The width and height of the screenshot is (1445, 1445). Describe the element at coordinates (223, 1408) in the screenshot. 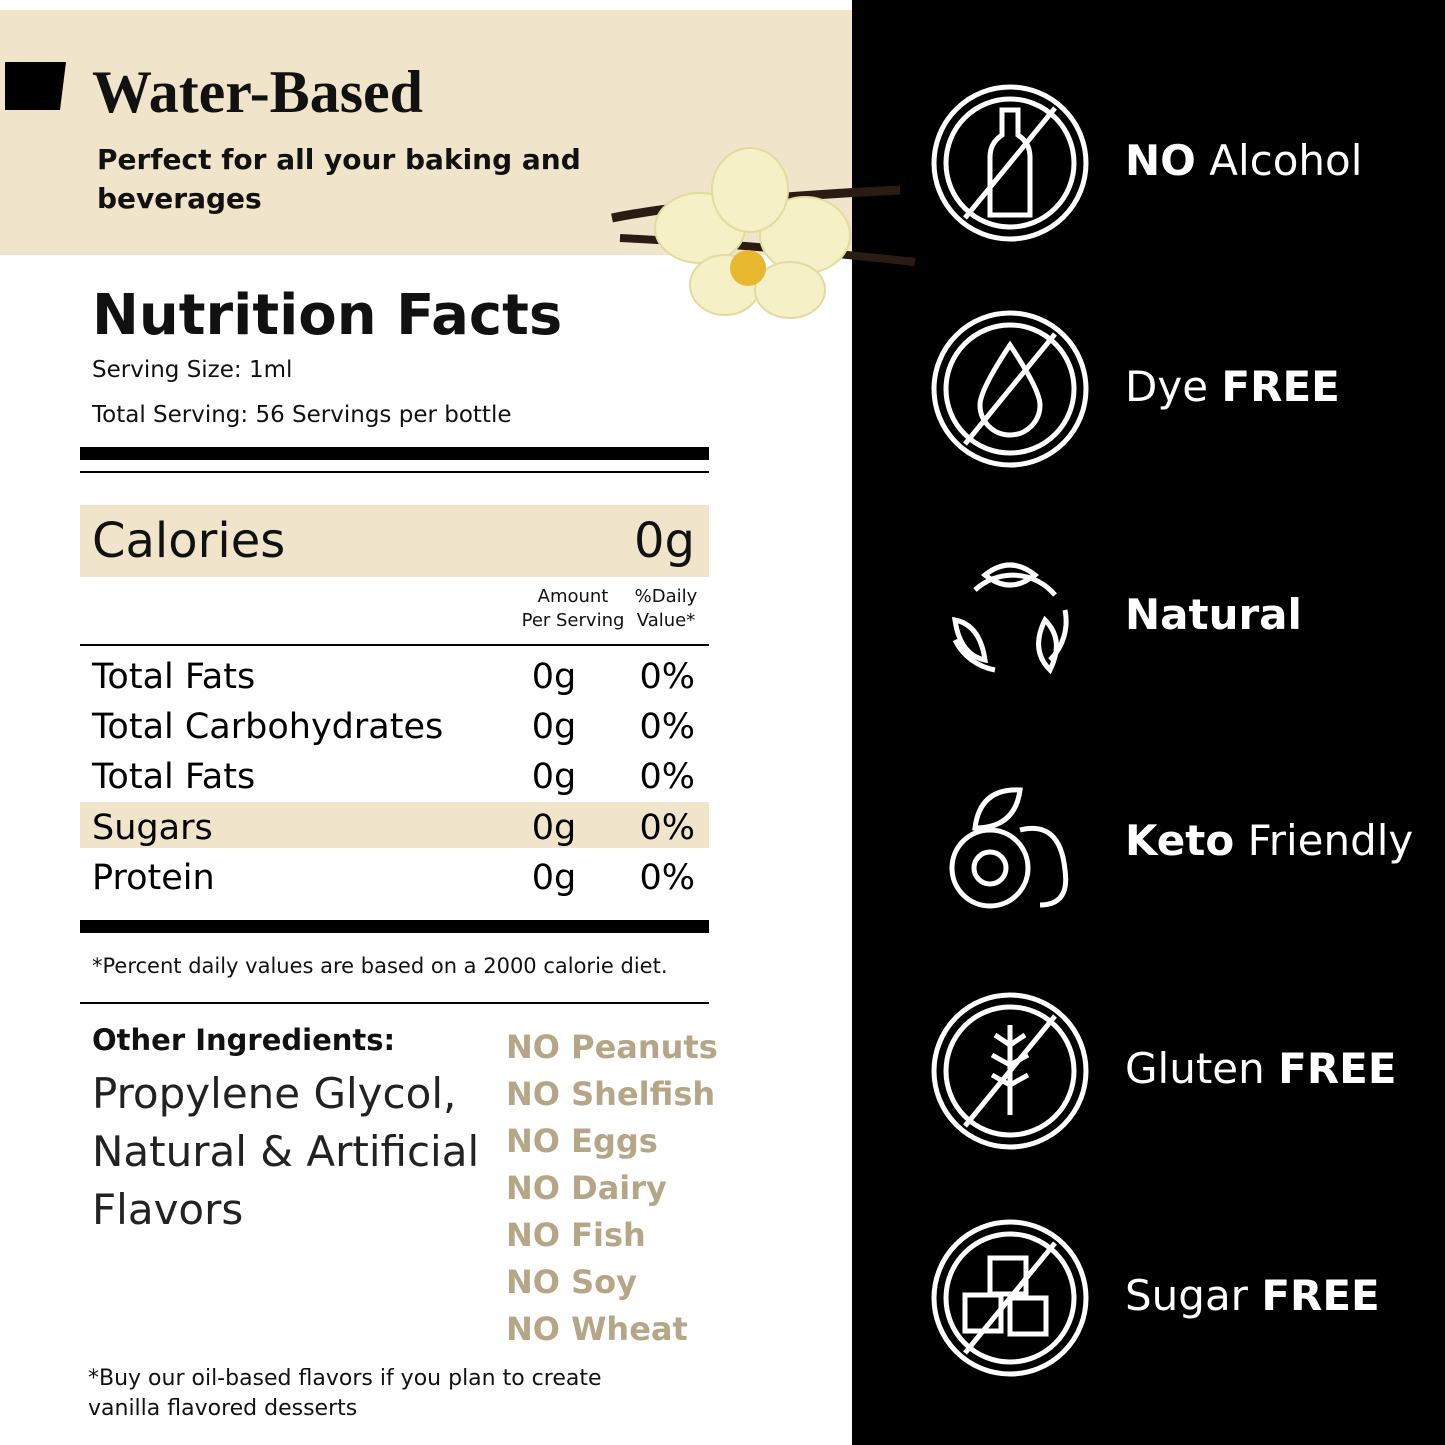

I see `note: vanilla flavored desserts` at that location.